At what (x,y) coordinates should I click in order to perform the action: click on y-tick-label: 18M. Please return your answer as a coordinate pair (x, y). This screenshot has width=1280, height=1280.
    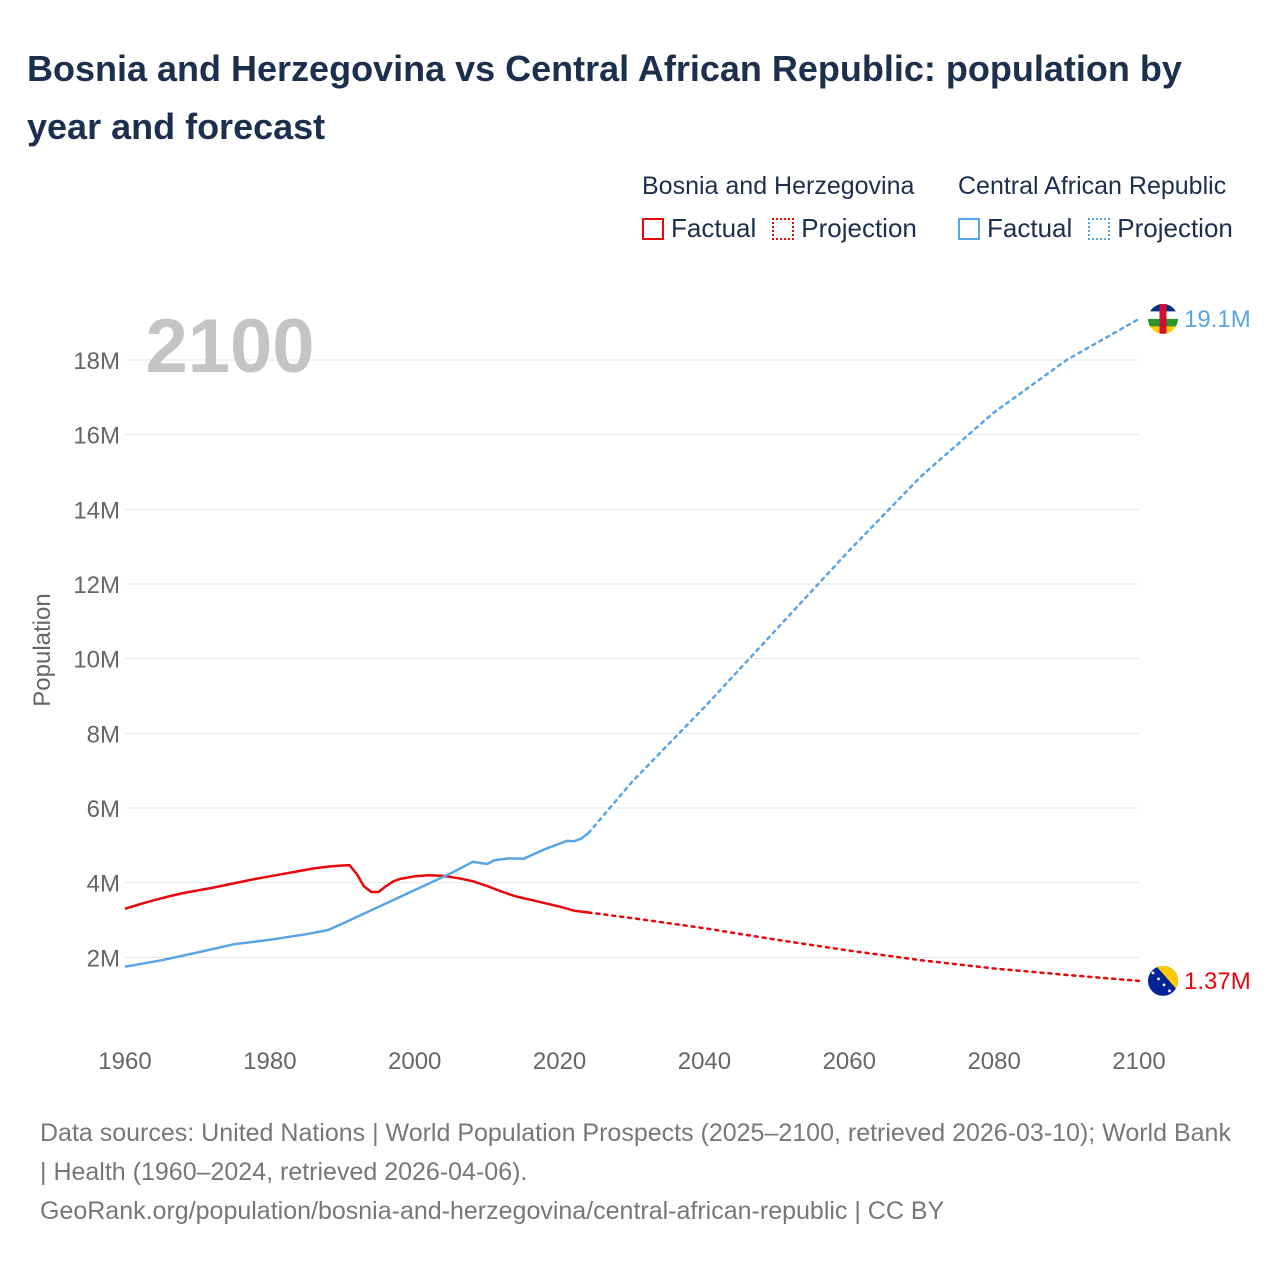
    Looking at the image, I should click on (96, 361).